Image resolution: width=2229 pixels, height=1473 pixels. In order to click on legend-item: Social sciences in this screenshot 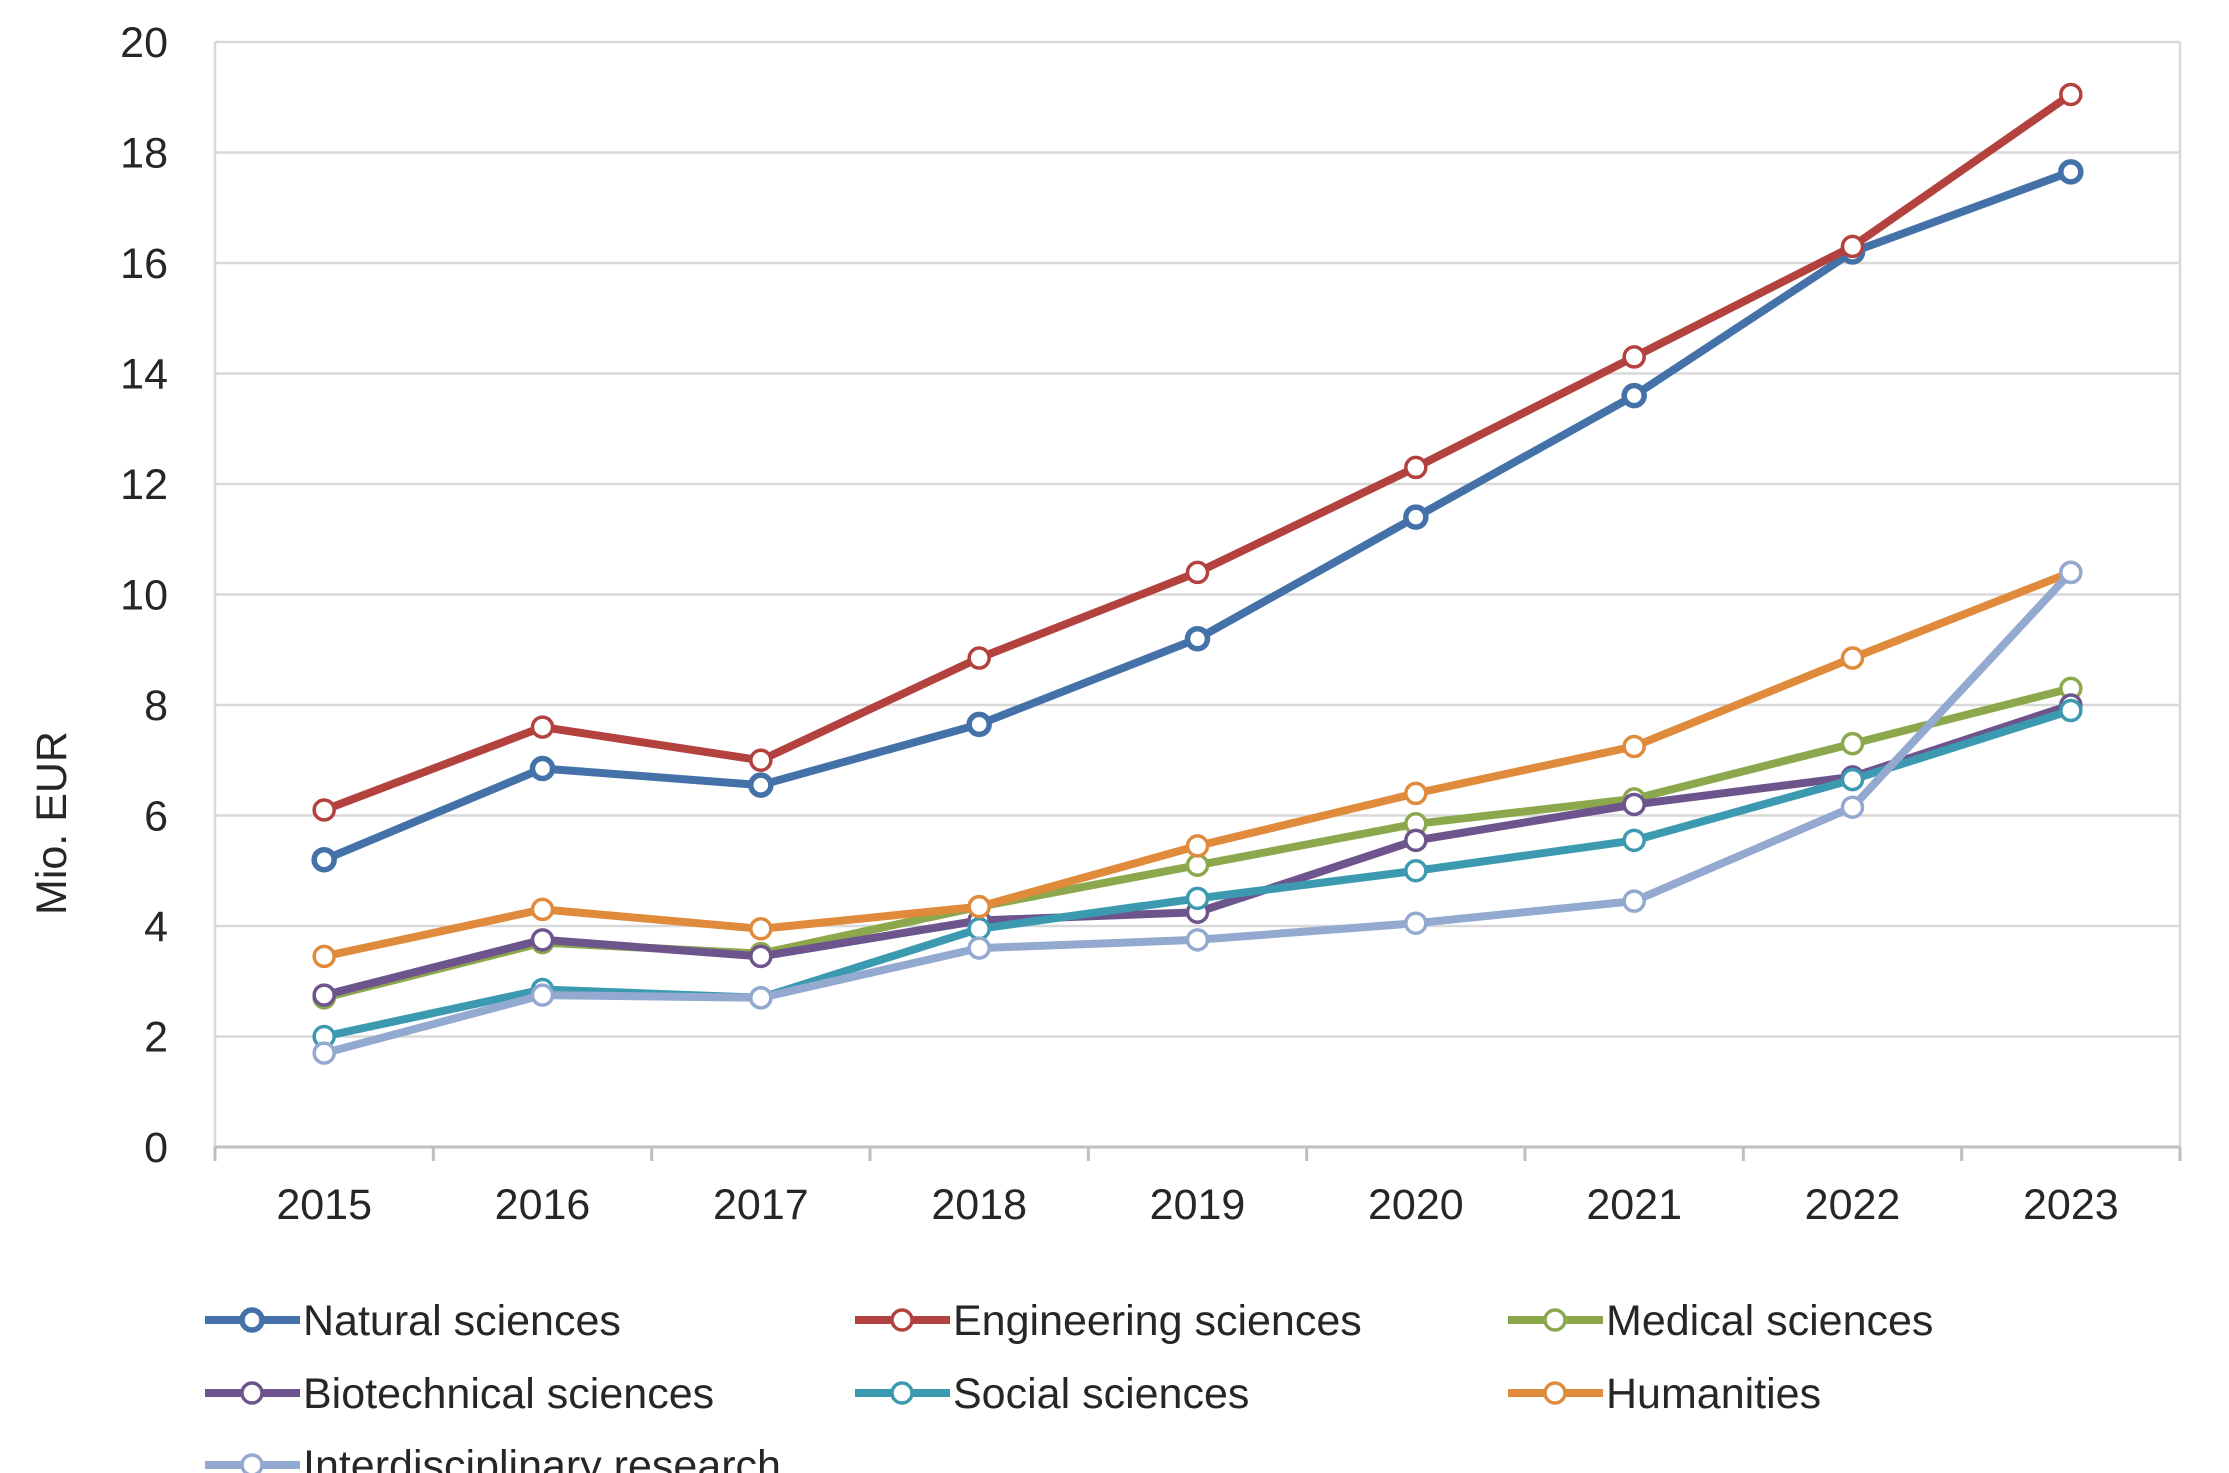, I will do `click(1052, 1394)`.